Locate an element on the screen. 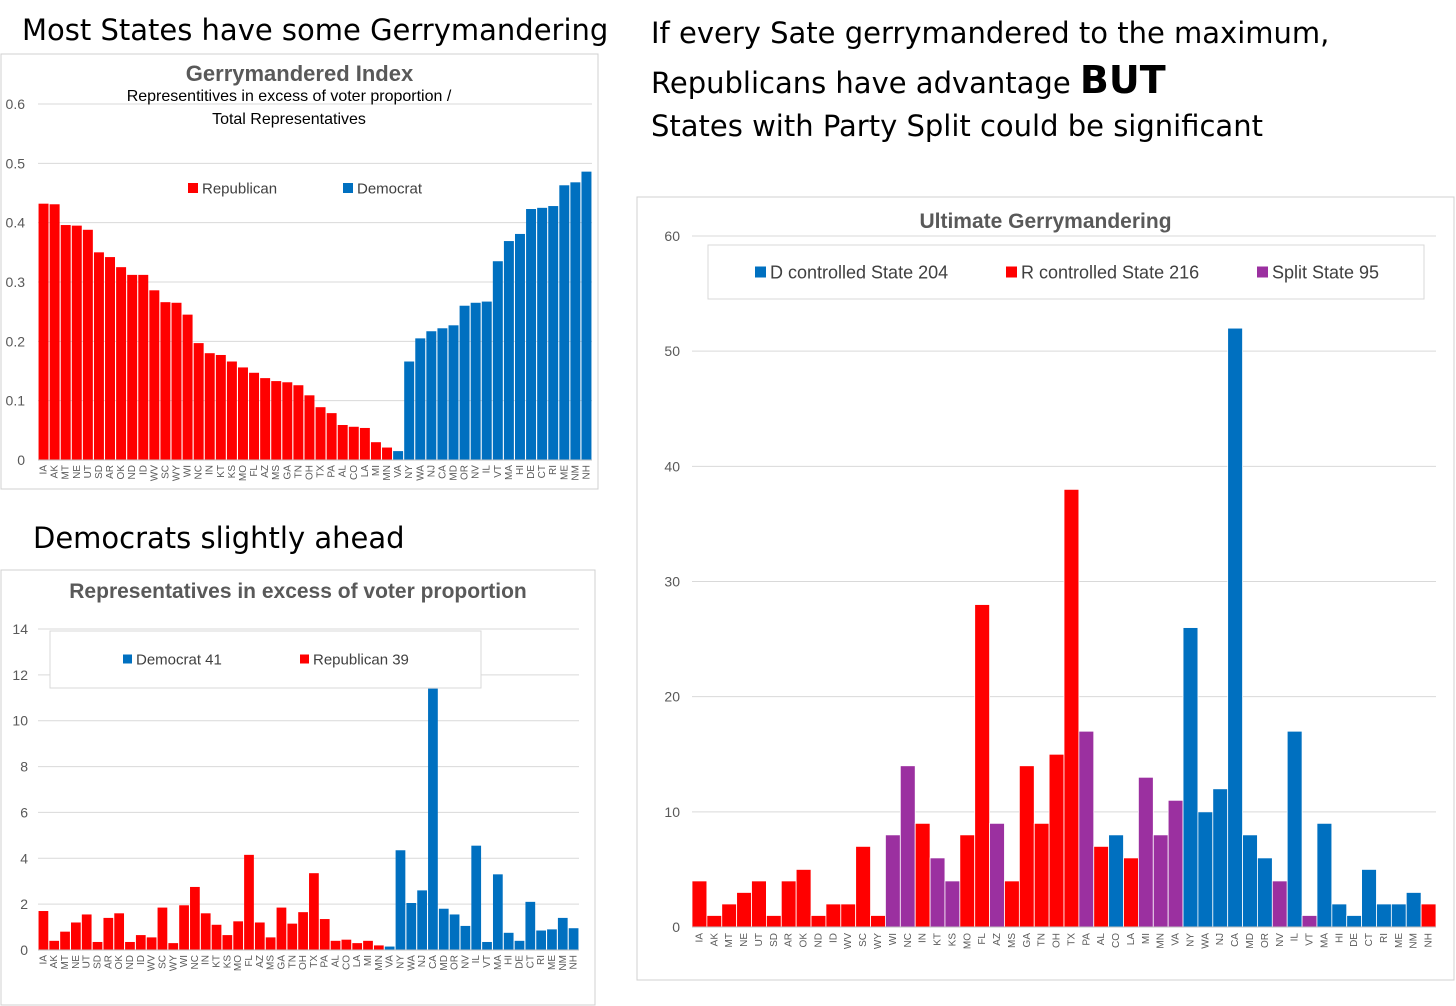 This screenshot has width=1456, height=1006. ultimate-gerrymandering-x-label: NC is located at coordinates (908, 940).